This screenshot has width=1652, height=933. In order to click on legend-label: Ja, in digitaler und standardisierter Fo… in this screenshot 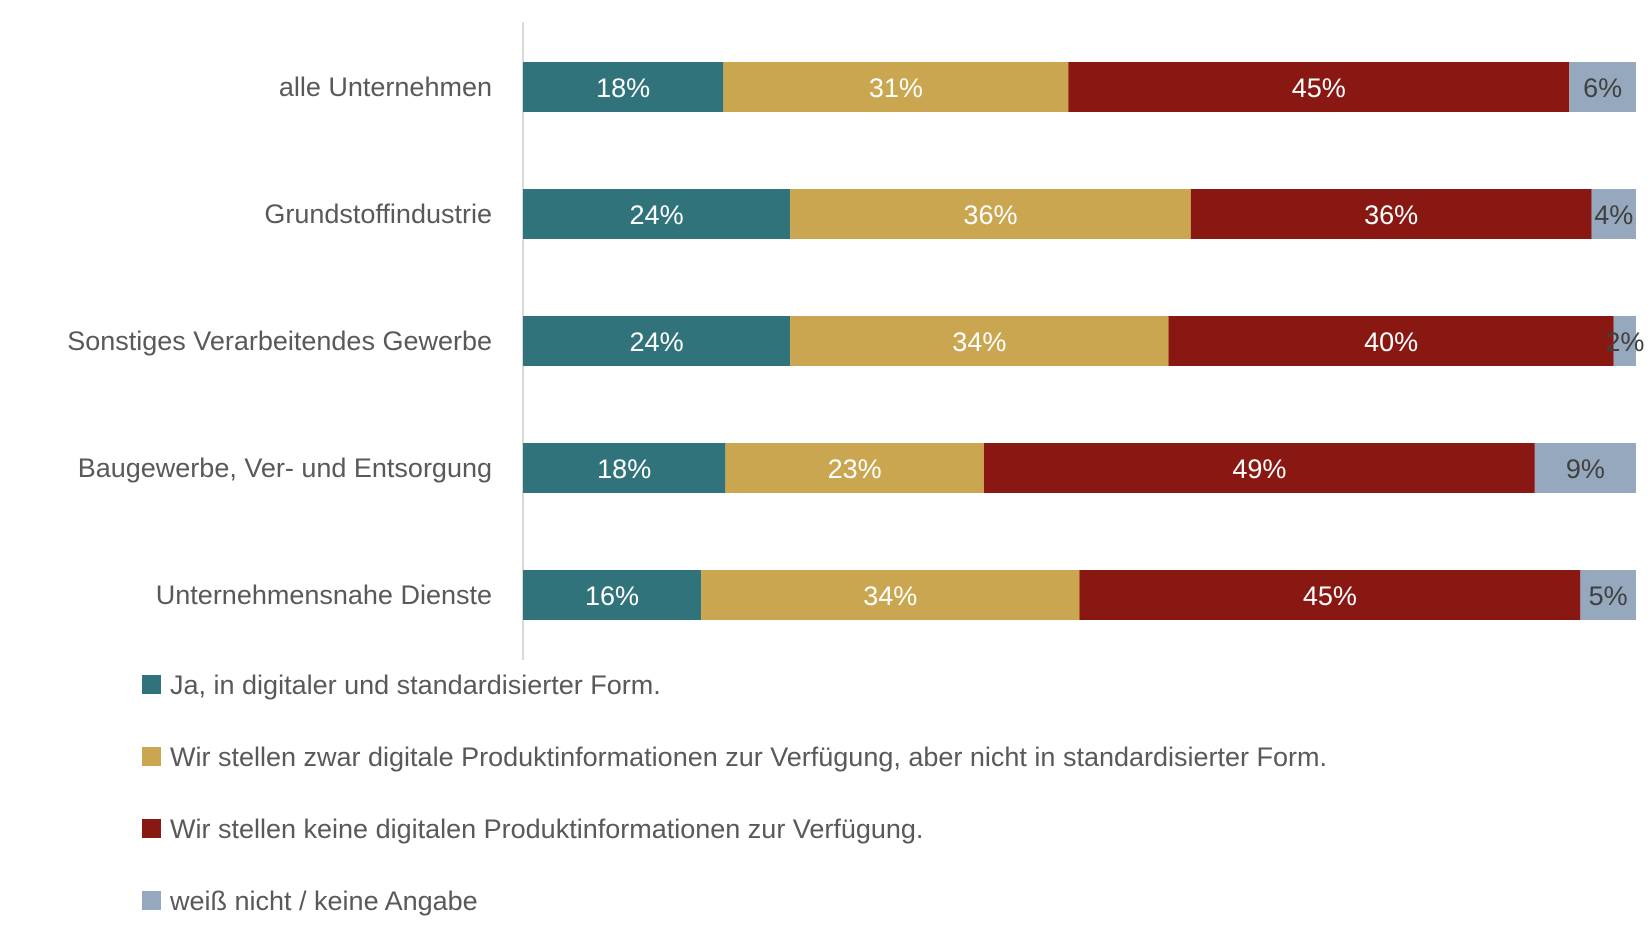, I will do `click(415, 685)`.